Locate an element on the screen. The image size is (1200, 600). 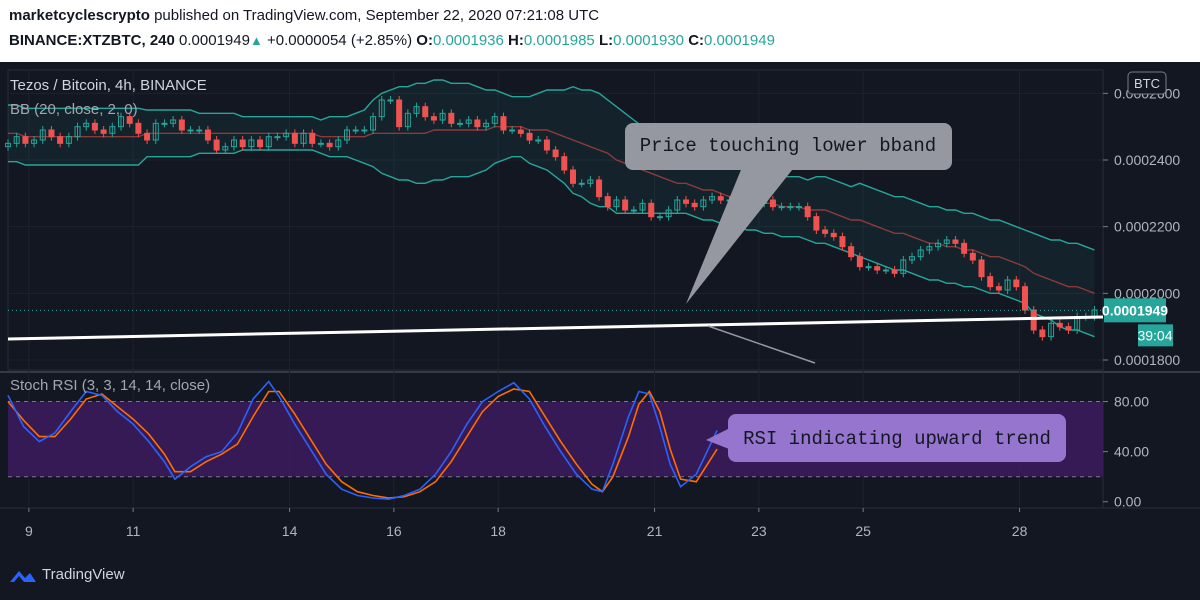
symbol-label: BINANCE:XTZBTC, 240 is located at coordinates (92, 40).